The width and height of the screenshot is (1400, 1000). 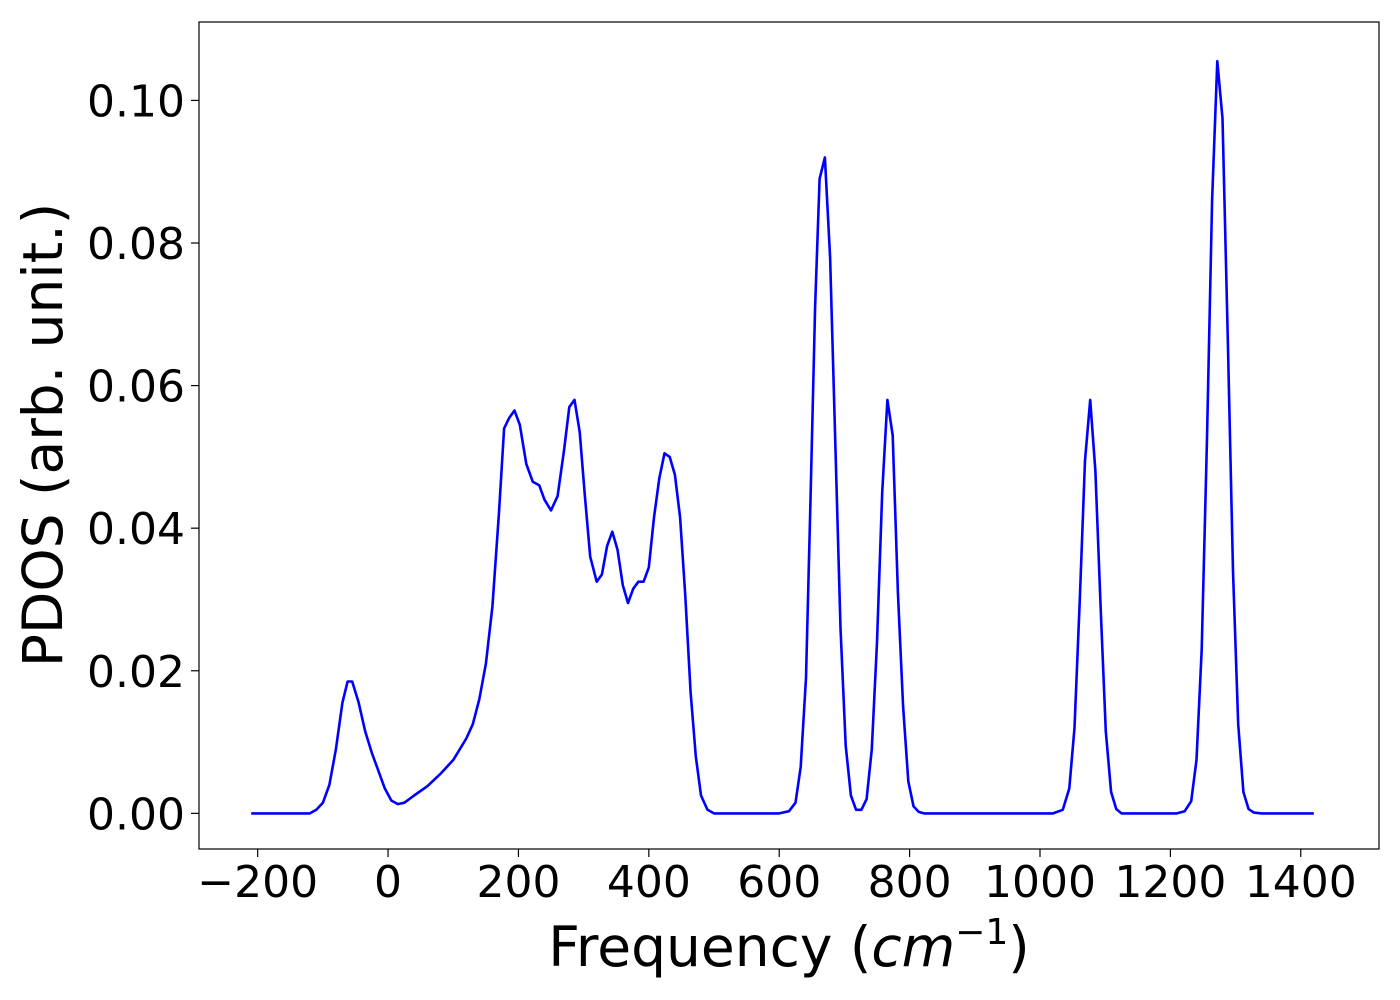 What do you see at coordinates (388, 882) in the screenshot?
I see `x-tick-label: 0` at bounding box center [388, 882].